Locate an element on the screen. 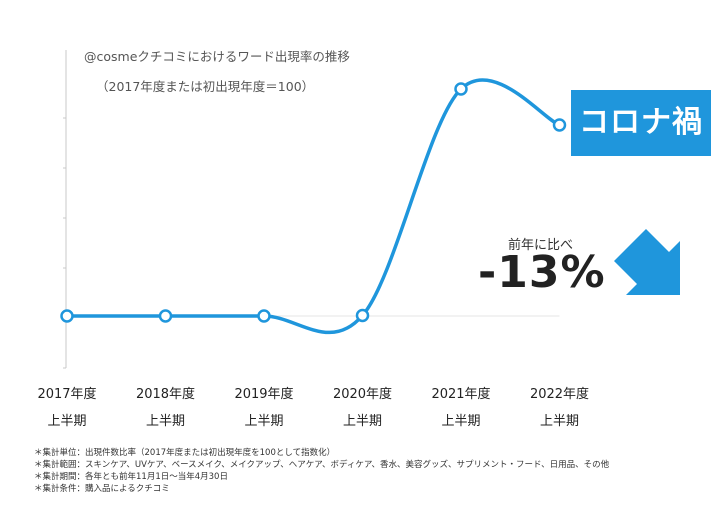  x-tick-label-year: 2020年度 is located at coordinates (362, 394).